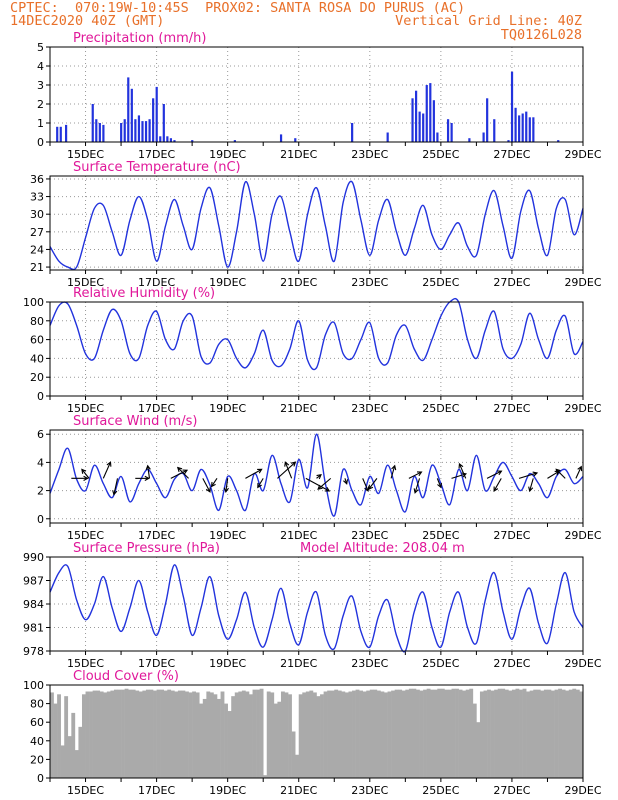  Describe the element at coordinates (40, 47) in the screenshot. I see `y-tick-label: 5` at that location.